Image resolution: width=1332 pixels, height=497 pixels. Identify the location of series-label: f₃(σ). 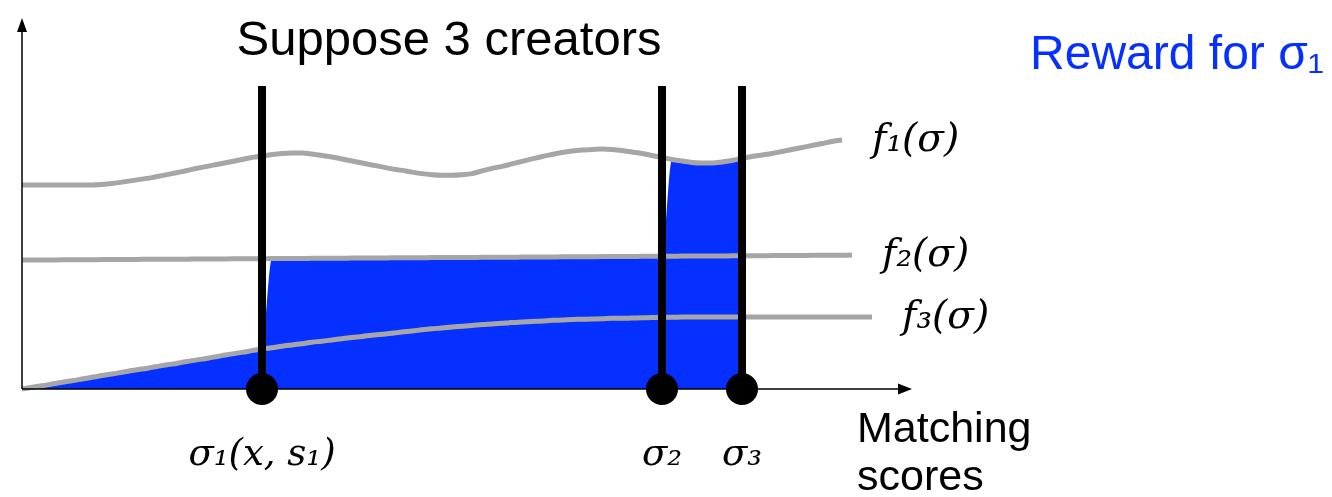
(944, 314).